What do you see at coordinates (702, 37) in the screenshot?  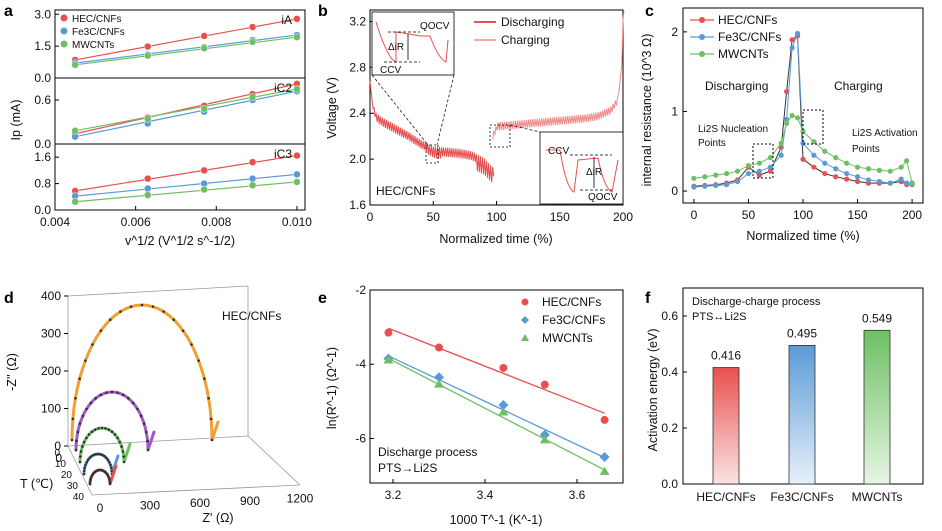 I see `legend-marker` at bounding box center [702, 37].